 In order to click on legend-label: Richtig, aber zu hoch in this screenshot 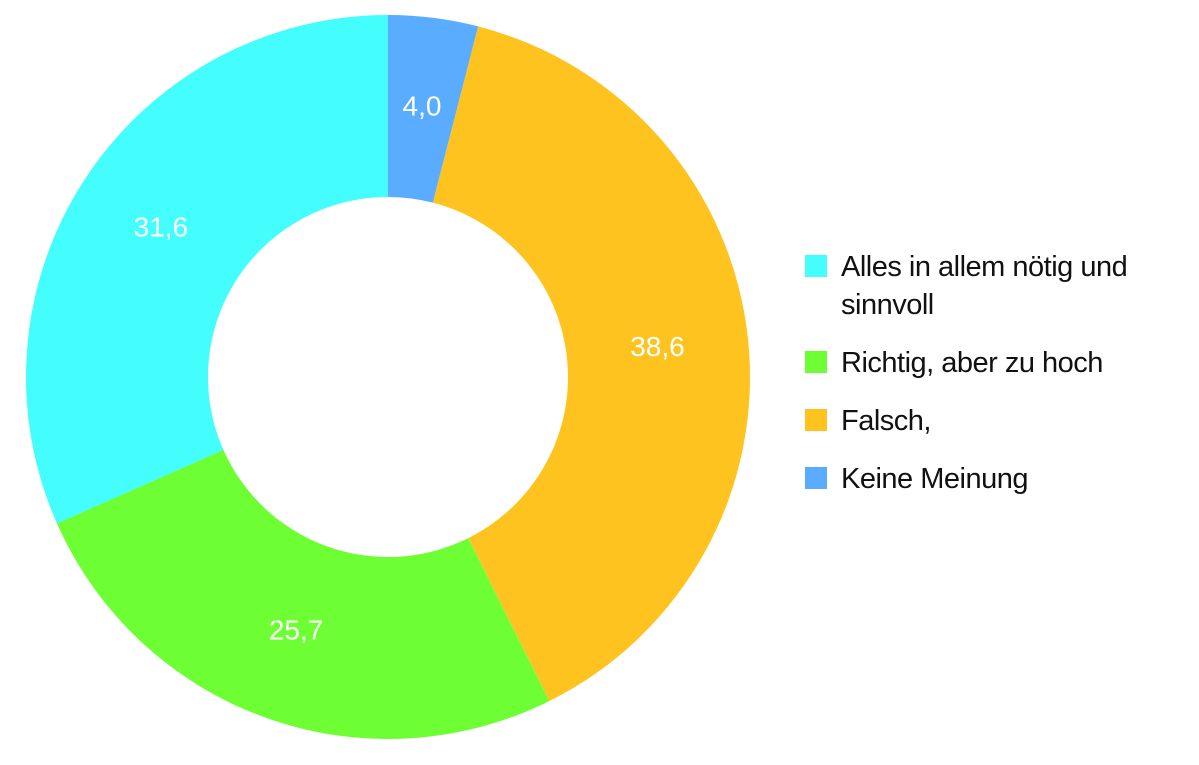, I will do `click(972, 363)`.